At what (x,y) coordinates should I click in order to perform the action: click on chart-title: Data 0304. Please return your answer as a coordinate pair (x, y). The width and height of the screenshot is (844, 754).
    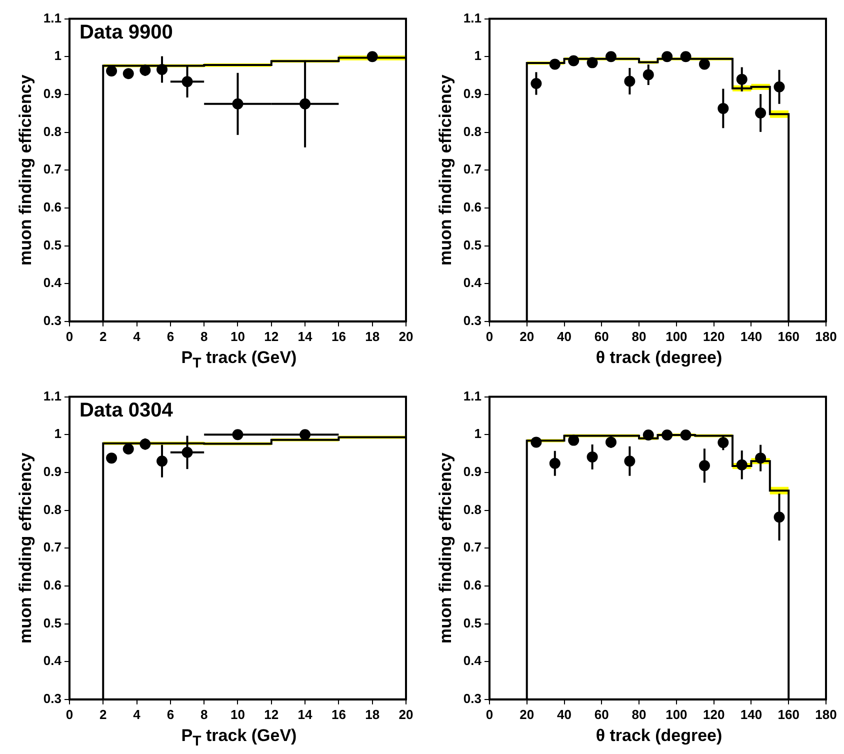
    Looking at the image, I should click on (126, 410).